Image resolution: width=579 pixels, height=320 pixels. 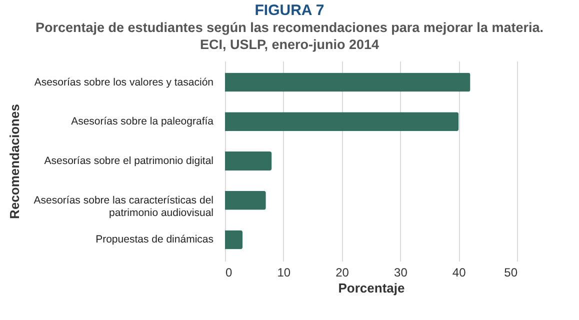 I want to click on y-tick-label: Asesorías sobre el patrimonio digital, so click(x=129, y=161).